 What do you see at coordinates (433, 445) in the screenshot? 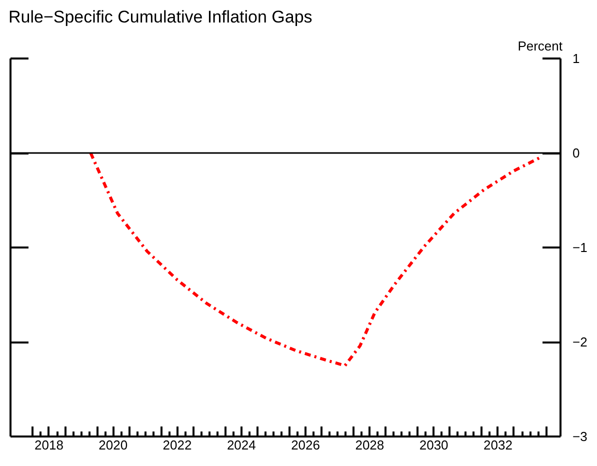
I see `x-tick-label: 2030` at bounding box center [433, 445].